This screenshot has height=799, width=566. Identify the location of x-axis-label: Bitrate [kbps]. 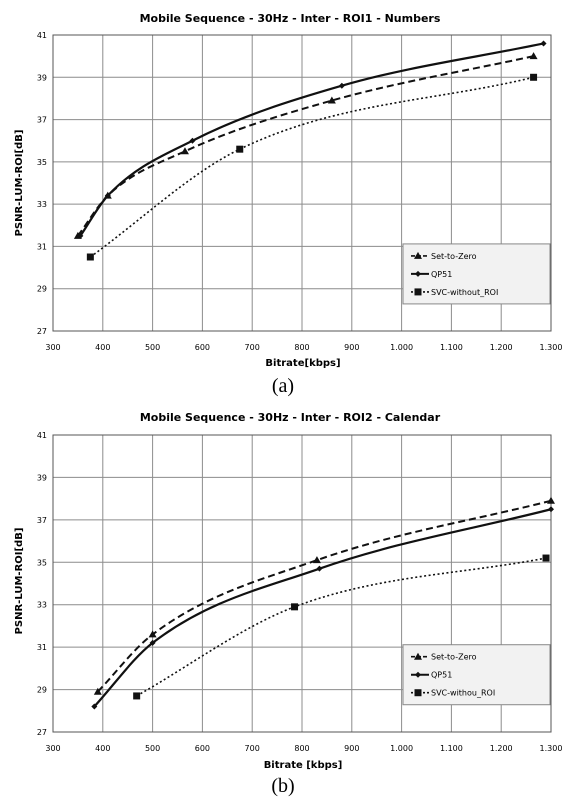
(303, 765).